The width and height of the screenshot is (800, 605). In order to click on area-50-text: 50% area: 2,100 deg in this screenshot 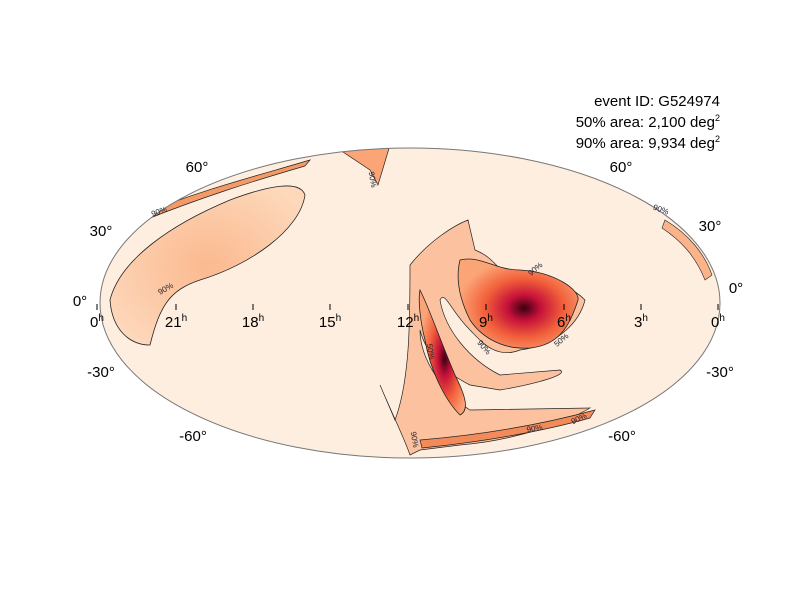, I will do `click(645, 122)`.